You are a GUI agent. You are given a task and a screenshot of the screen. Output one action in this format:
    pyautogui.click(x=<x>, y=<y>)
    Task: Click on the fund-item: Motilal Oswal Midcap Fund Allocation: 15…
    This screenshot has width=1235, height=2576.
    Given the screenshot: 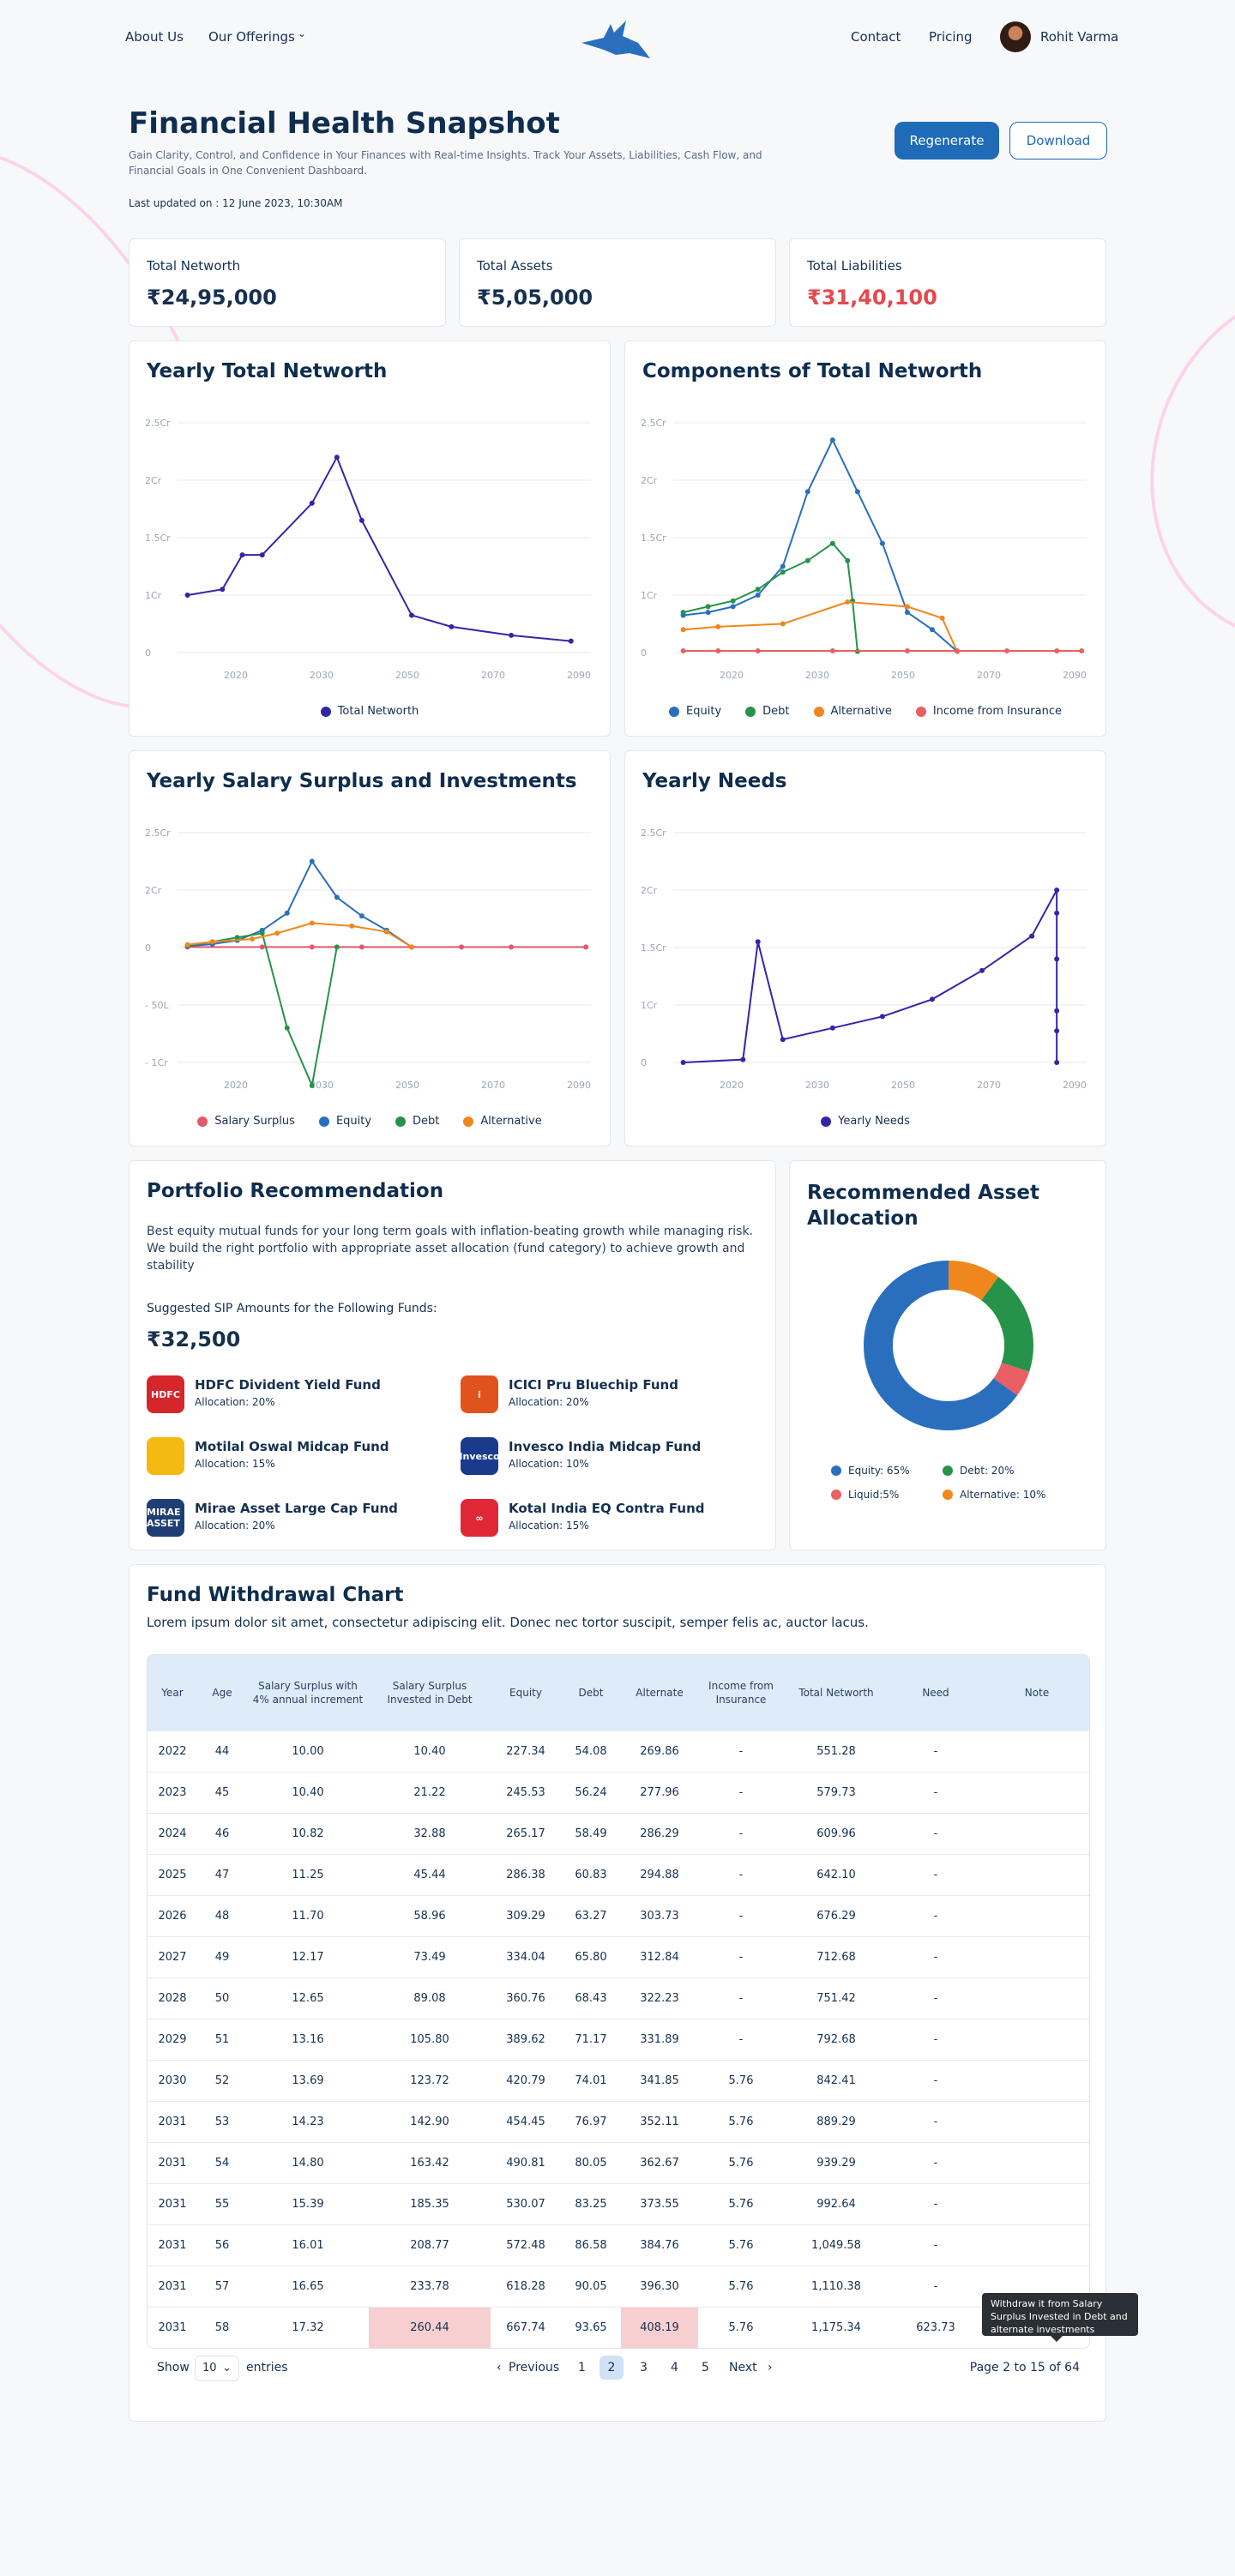 What is the action you would take?
    pyautogui.click(x=297, y=1456)
    